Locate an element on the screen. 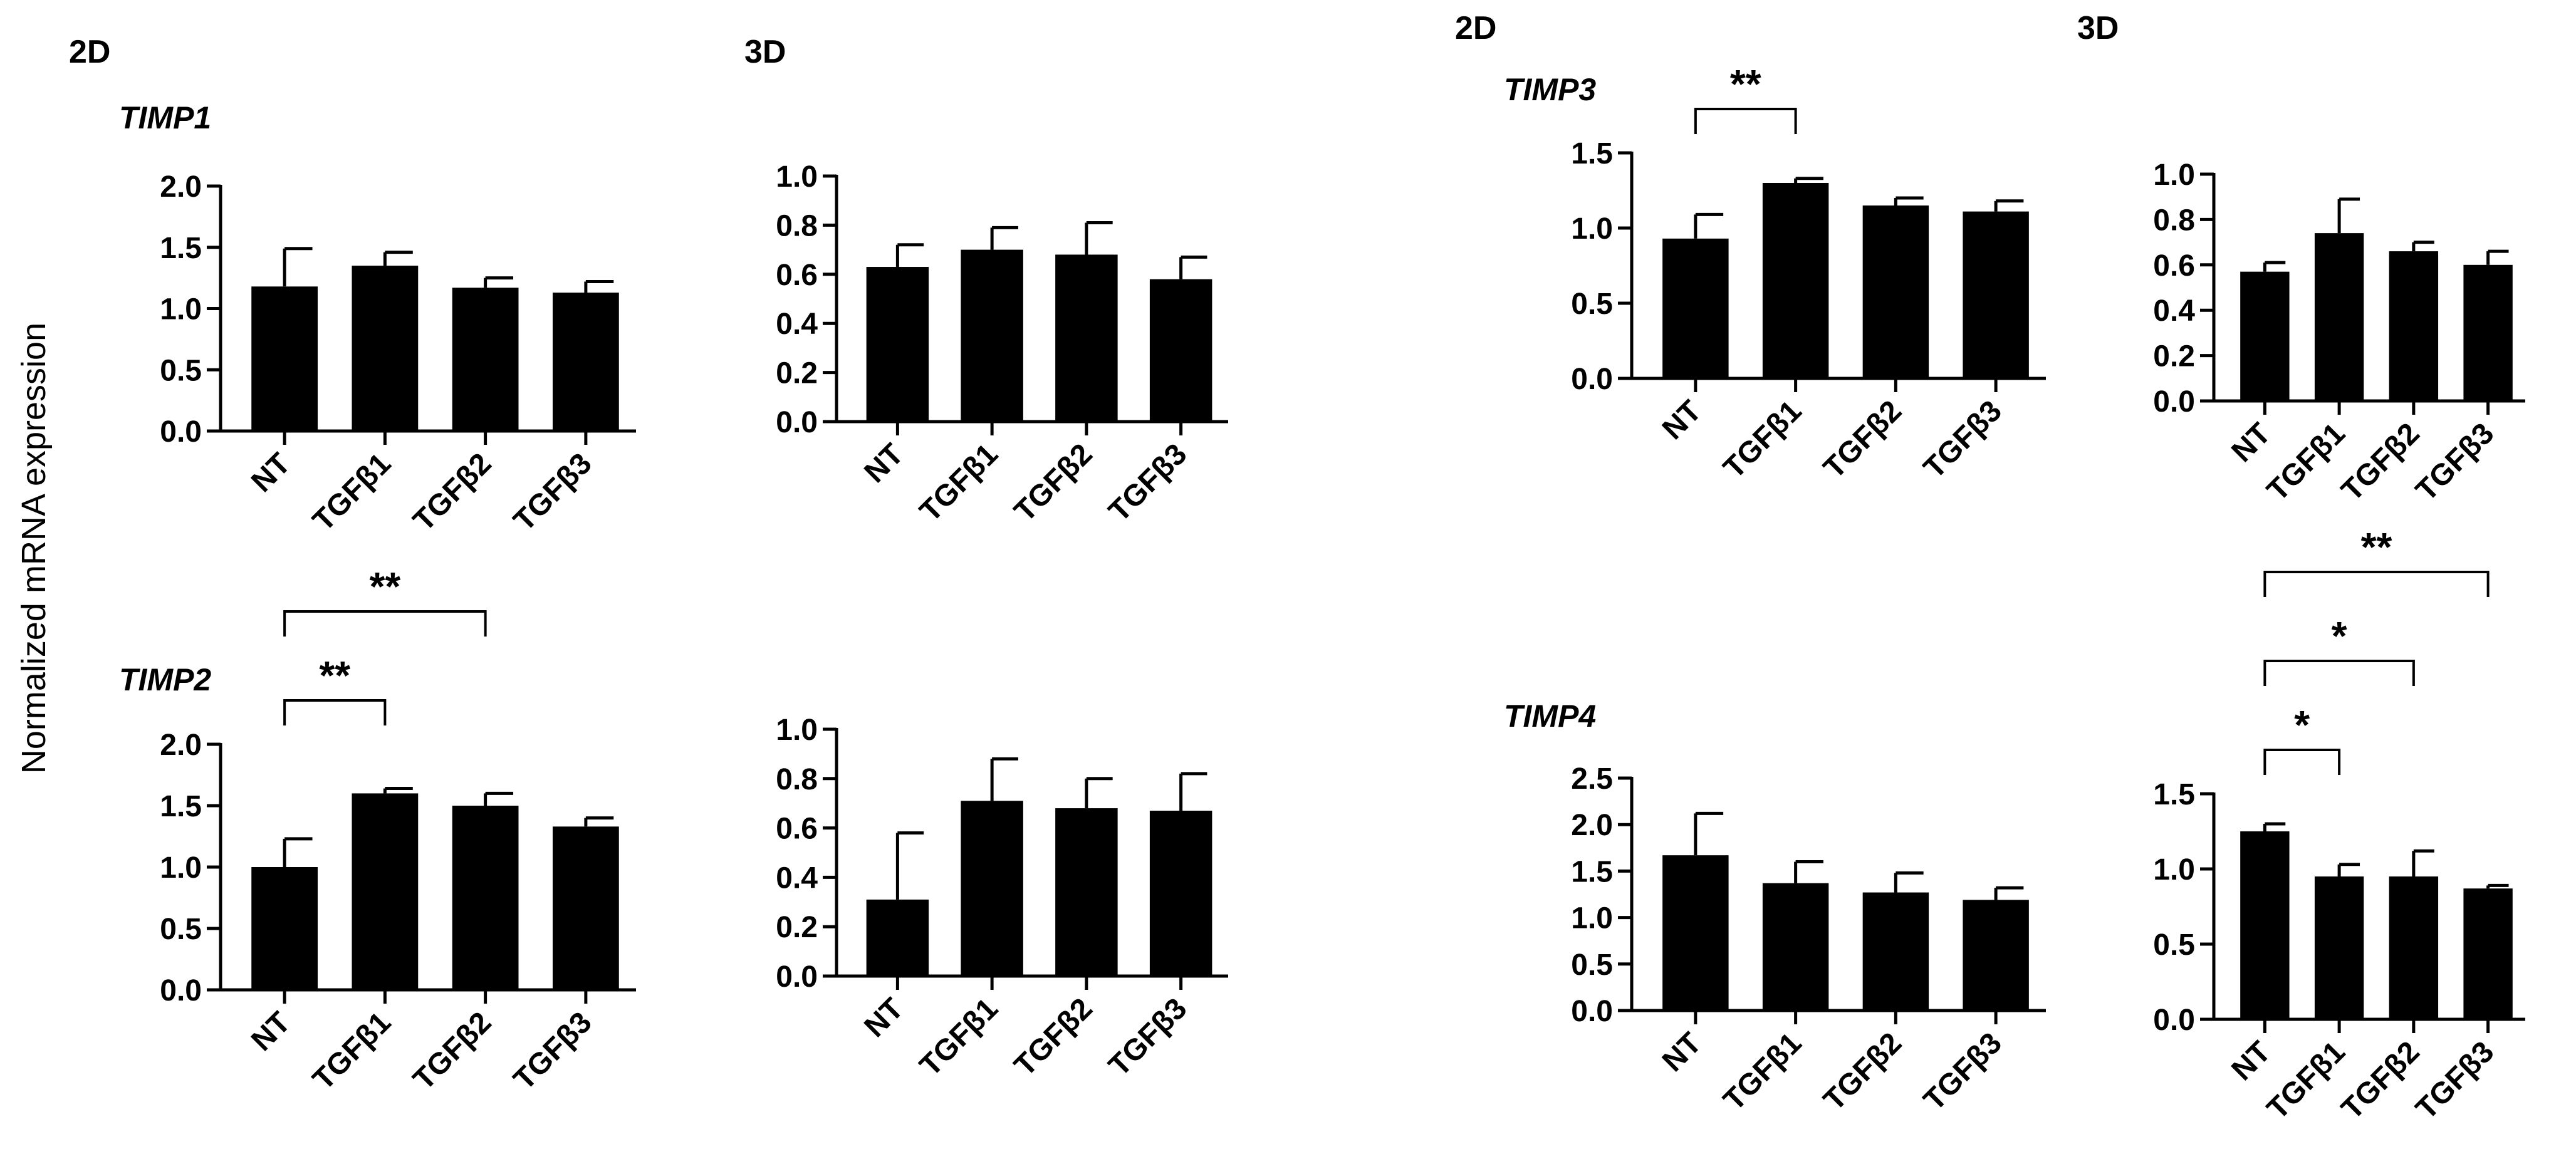  significance-label: * is located at coordinates (2339, 635).